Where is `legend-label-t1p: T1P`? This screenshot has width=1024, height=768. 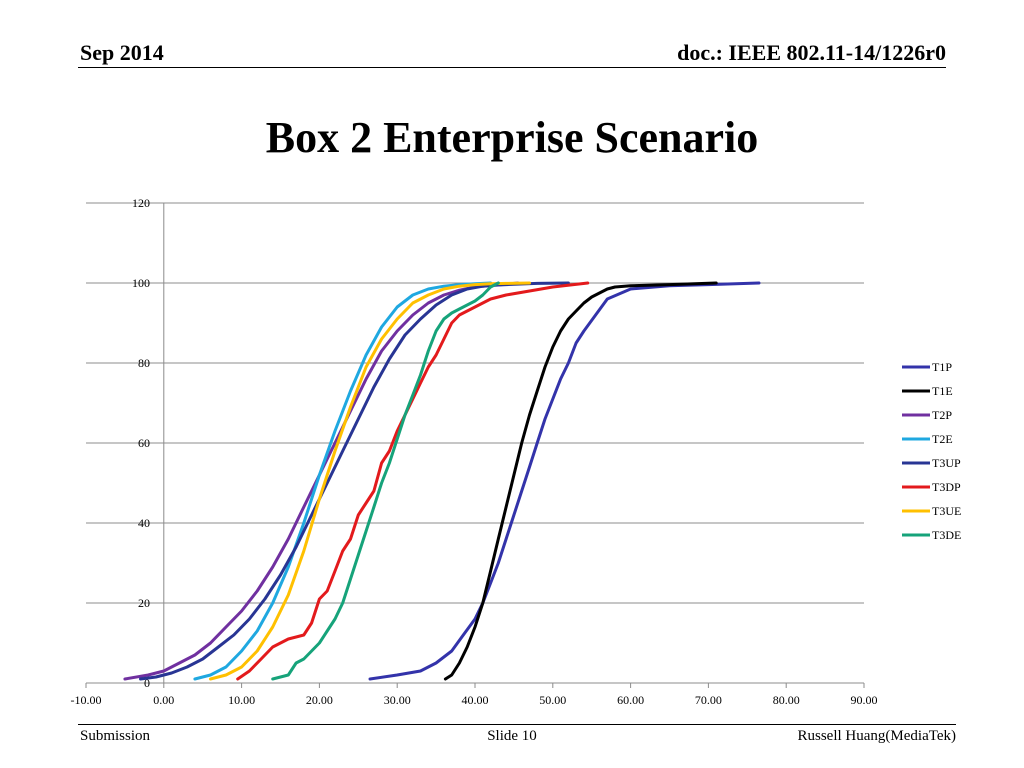
legend-label-t1p: T1P is located at coordinates (942, 367).